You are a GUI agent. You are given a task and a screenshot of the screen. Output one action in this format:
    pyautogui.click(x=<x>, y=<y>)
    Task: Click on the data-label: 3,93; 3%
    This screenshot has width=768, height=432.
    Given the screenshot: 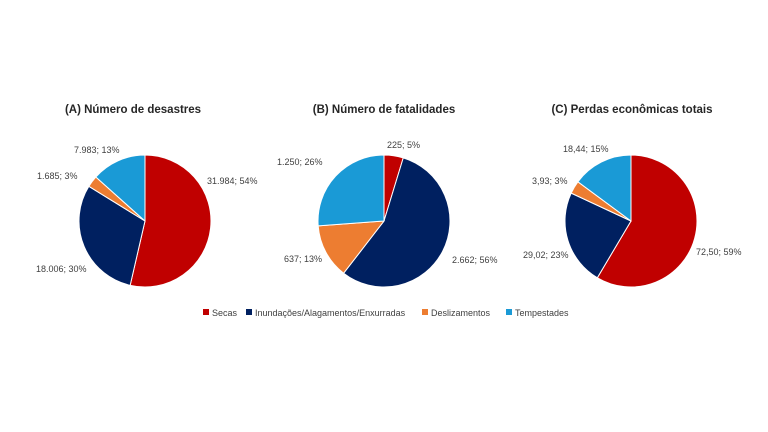 What is the action you would take?
    pyautogui.click(x=550, y=181)
    